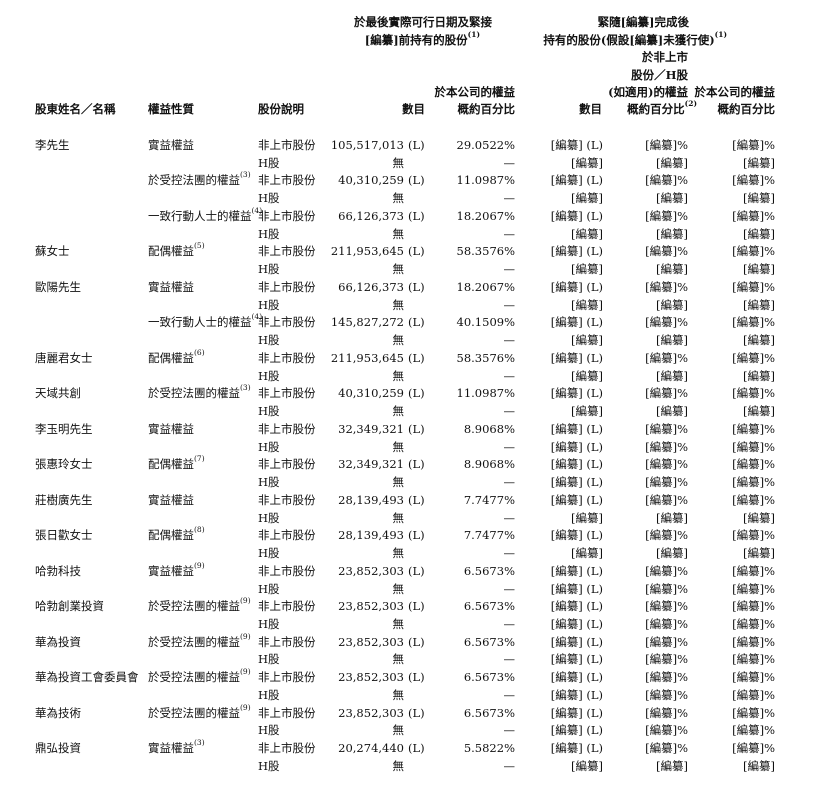  What do you see at coordinates (75, 109) in the screenshot?
I see `col-header-name: 股東姓名／名稱` at bounding box center [75, 109].